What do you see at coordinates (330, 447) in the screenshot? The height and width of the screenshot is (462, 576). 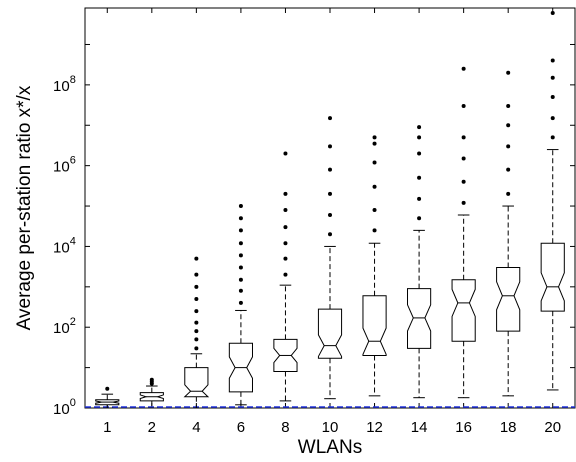 I see `x-axis-title: WLANs` at bounding box center [330, 447].